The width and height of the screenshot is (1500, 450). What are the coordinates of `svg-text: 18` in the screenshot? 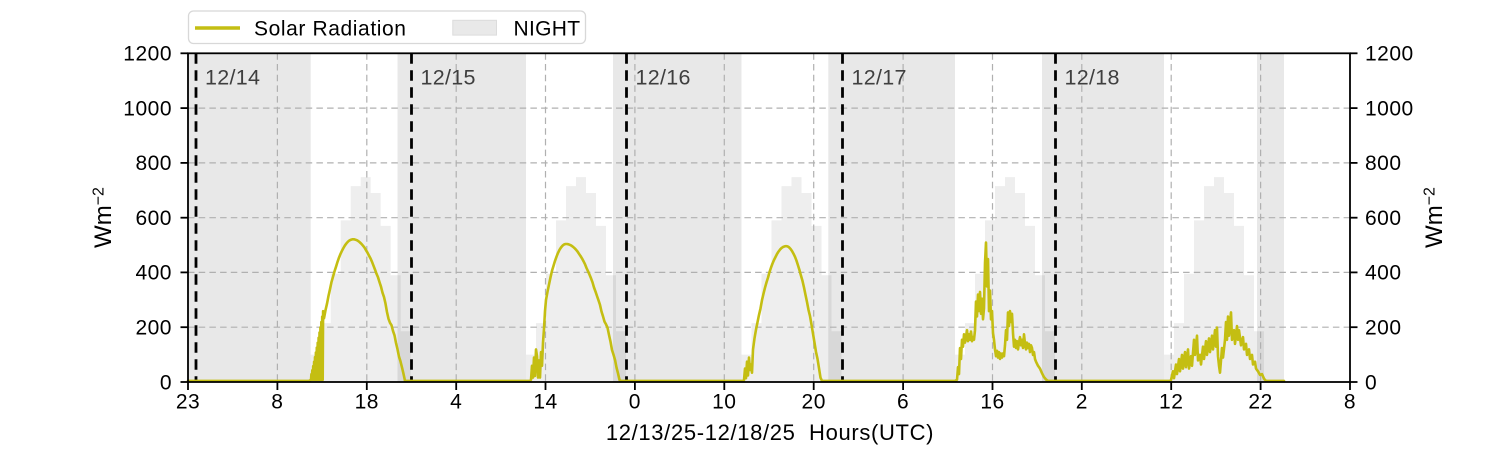 It's located at (367, 402).